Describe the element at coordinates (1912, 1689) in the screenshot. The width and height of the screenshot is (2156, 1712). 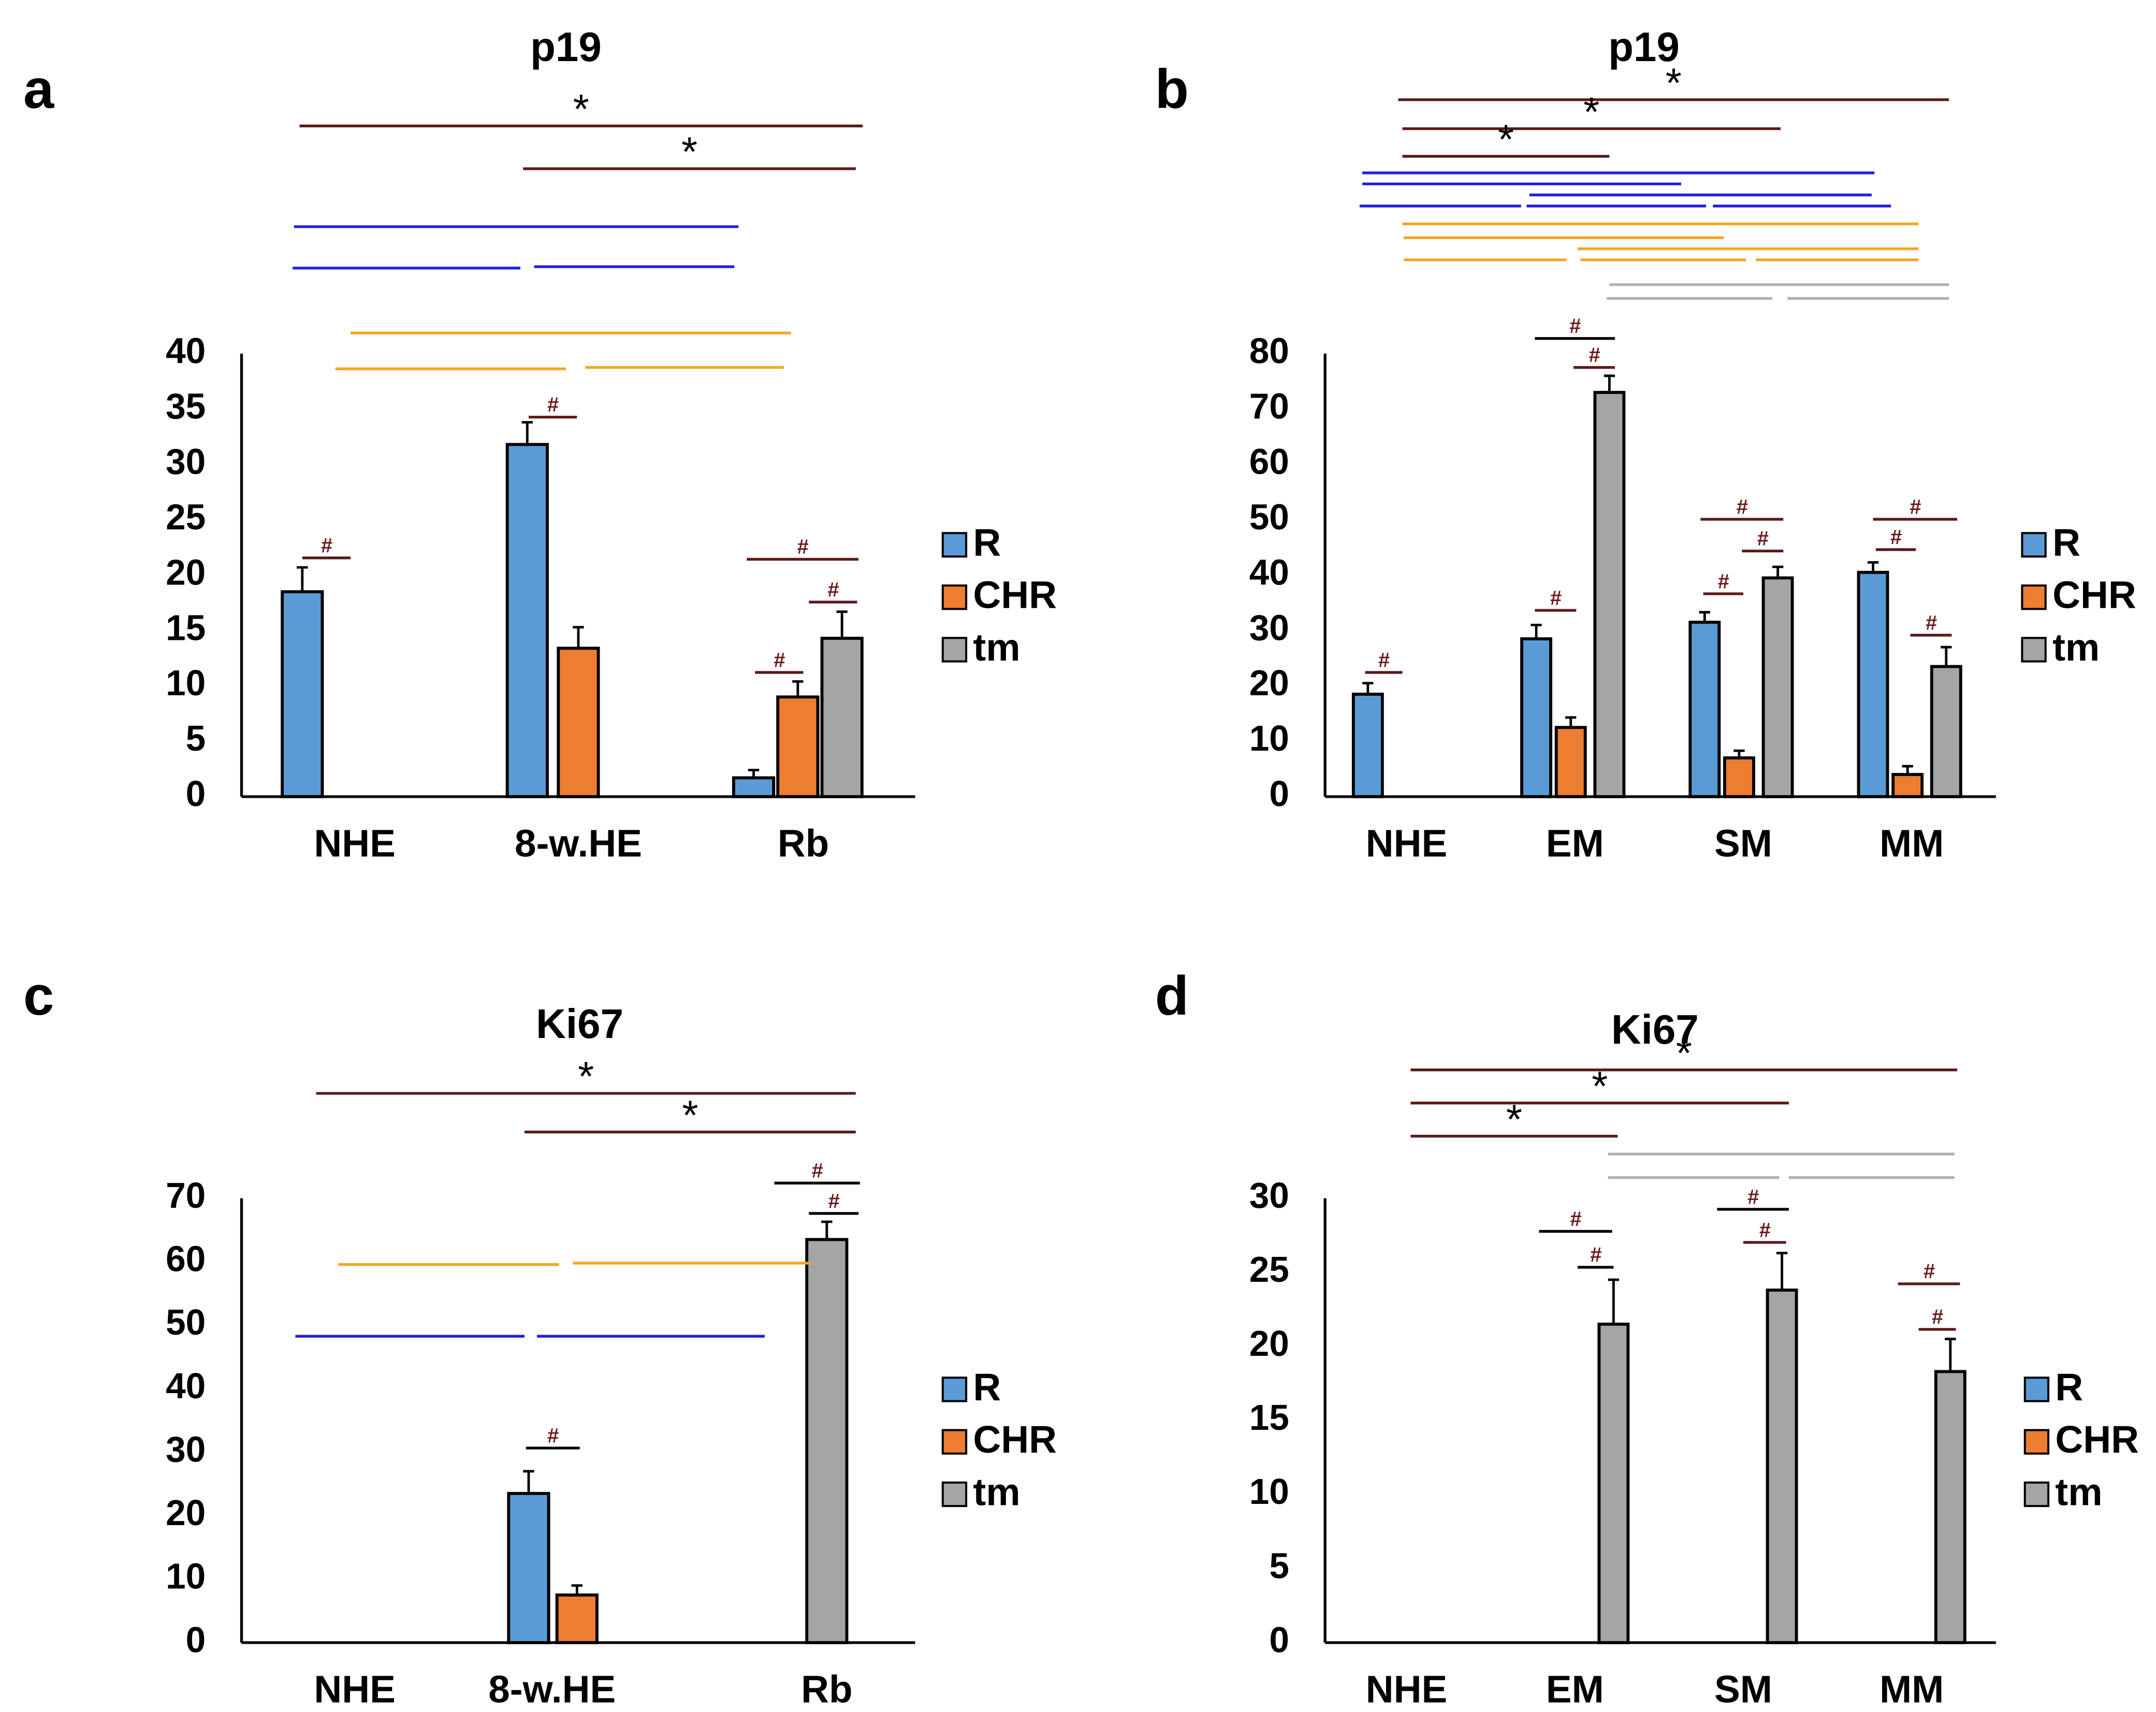
I see `x-tick-label: MM` at that location.